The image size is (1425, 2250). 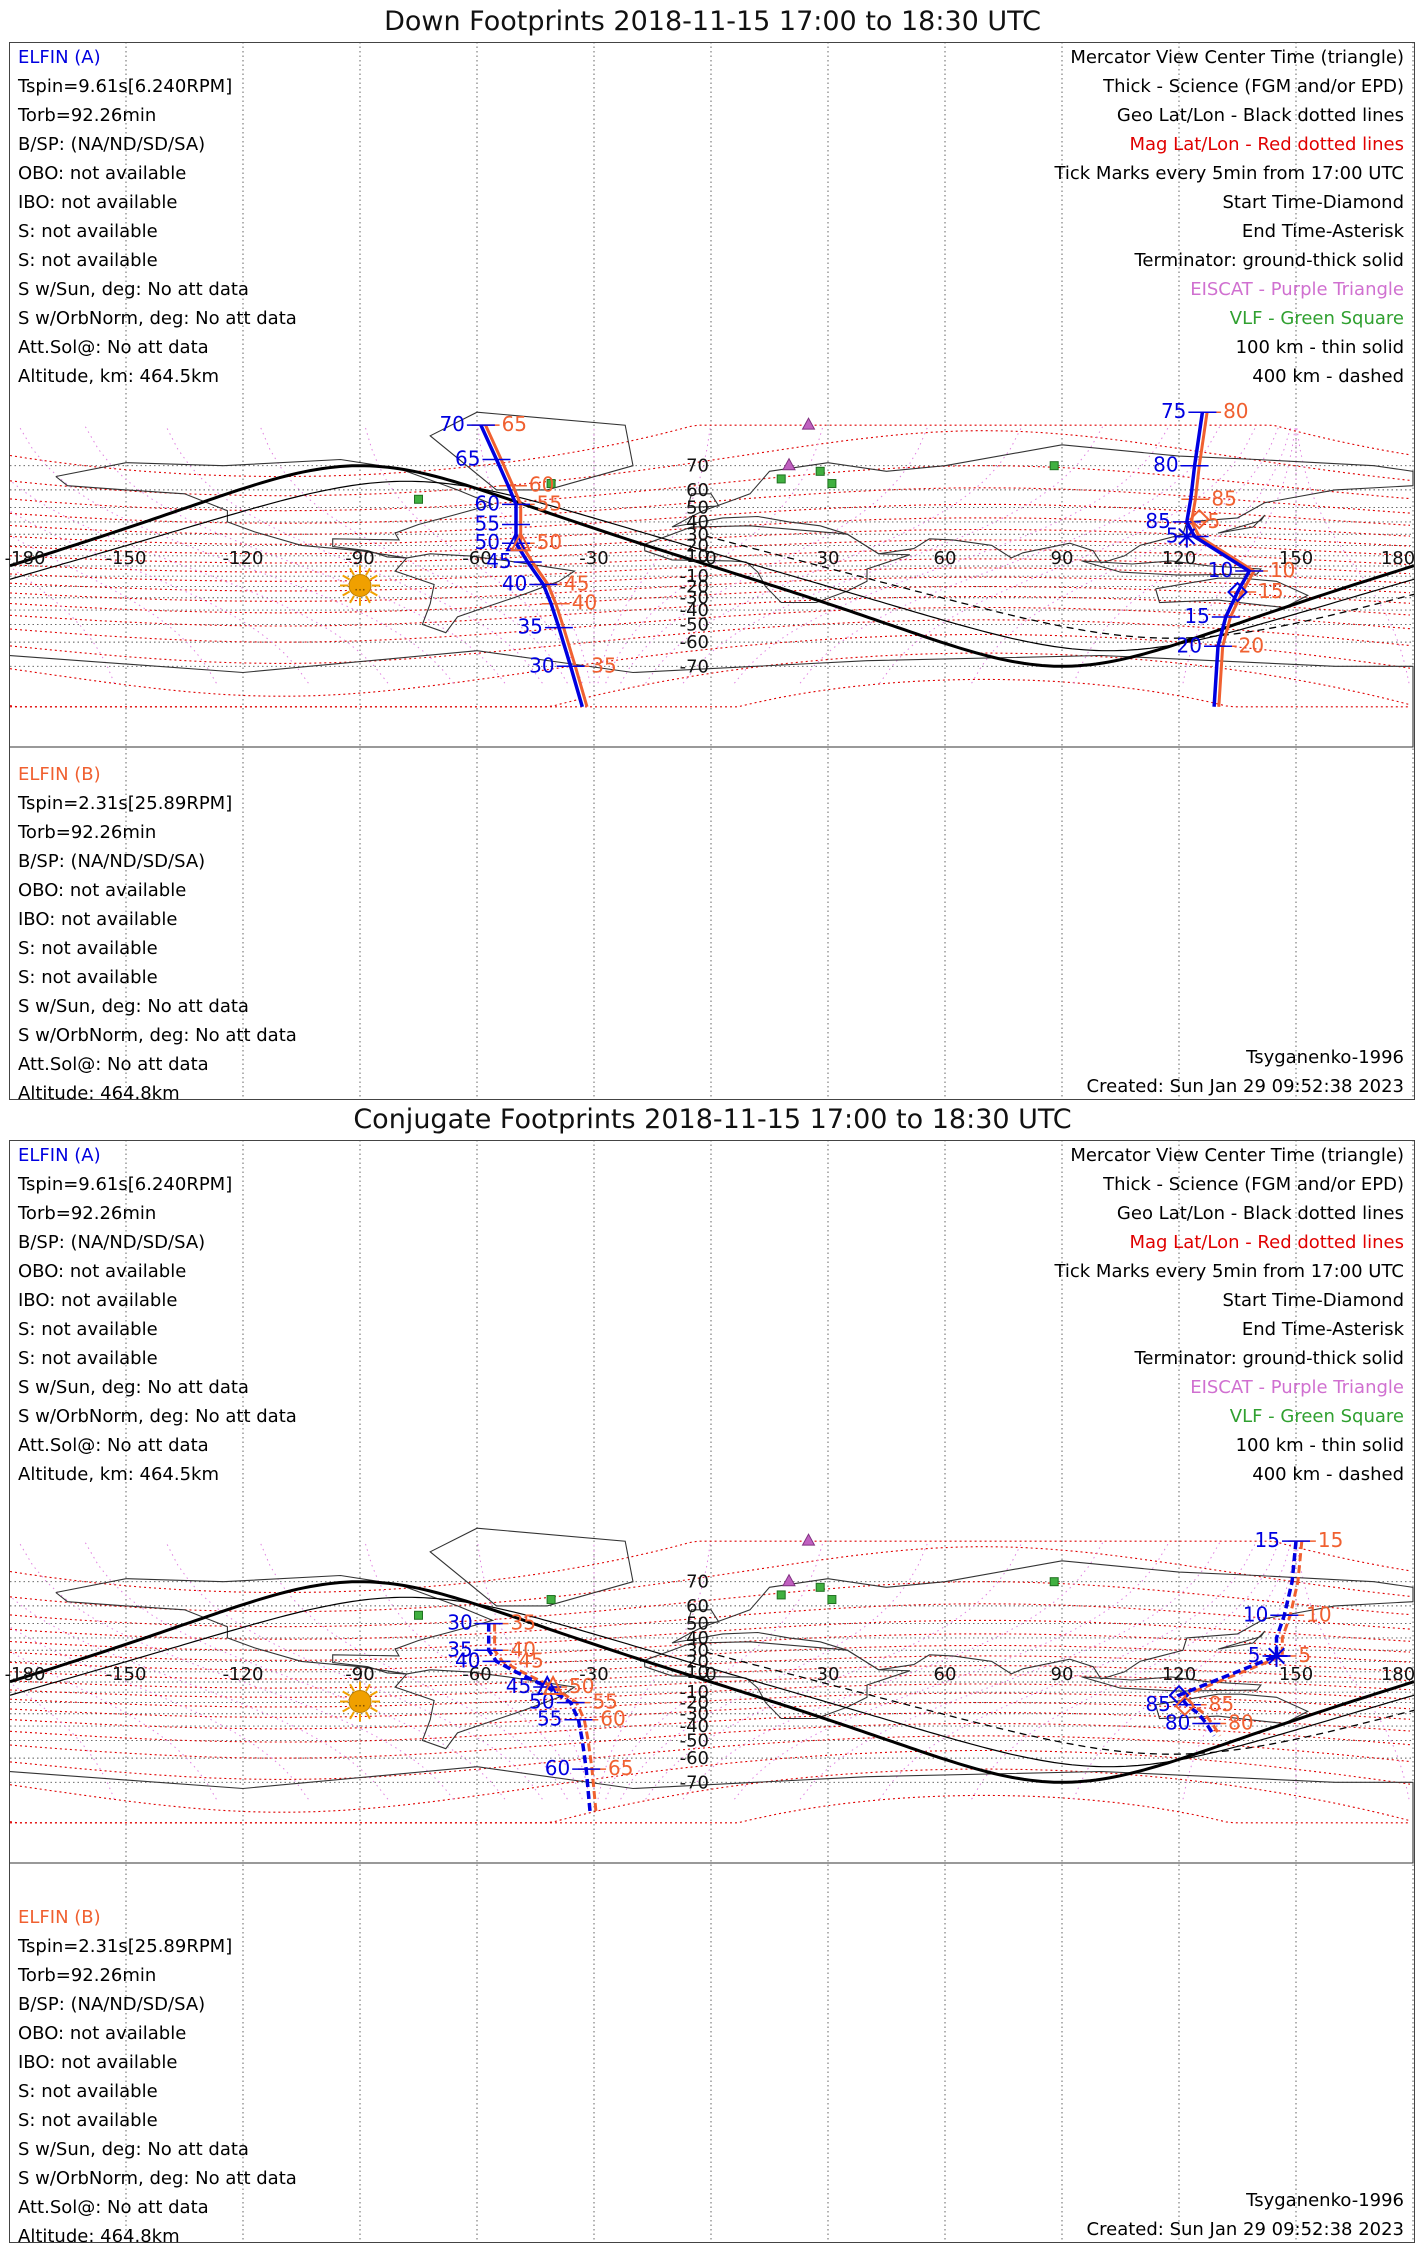 What do you see at coordinates (523, 1623) in the screenshot?
I see `elfin-b-track-west-label: 35` at bounding box center [523, 1623].